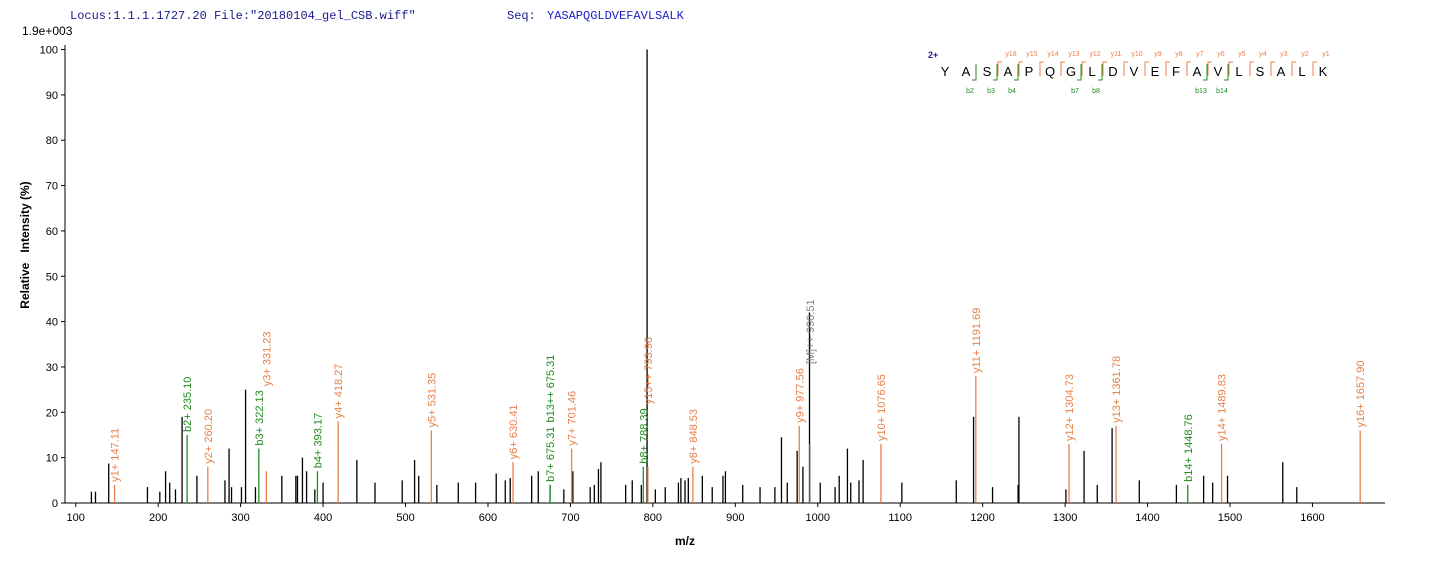 This screenshot has height=562, width=1436. Describe the element at coordinates (1312, 518) in the screenshot. I see `x-tick-label: 1600` at that location.